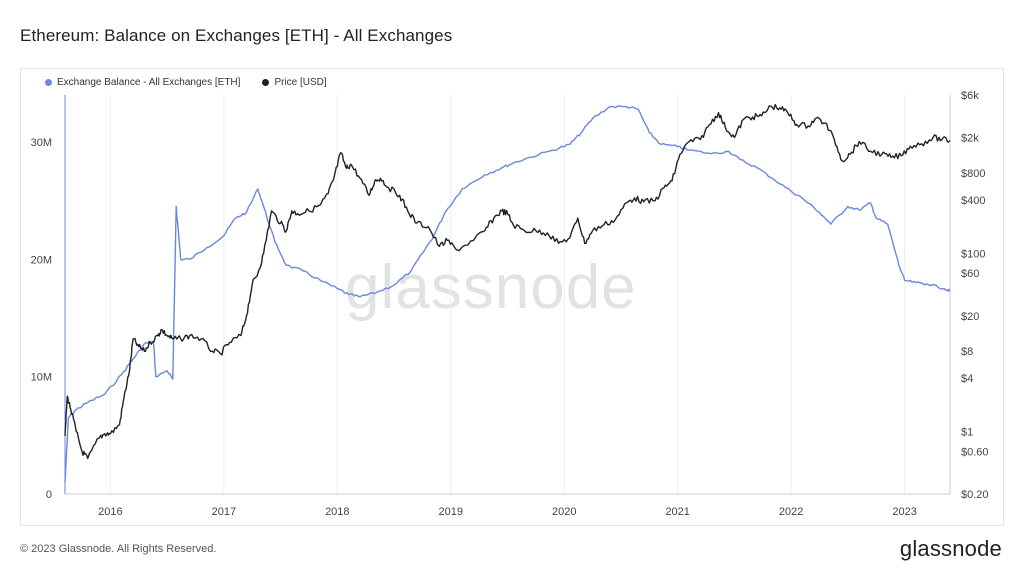 The width and height of the screenshot is (1024, 576). I want to click on right-tick-label: $20, so click(970, 317).